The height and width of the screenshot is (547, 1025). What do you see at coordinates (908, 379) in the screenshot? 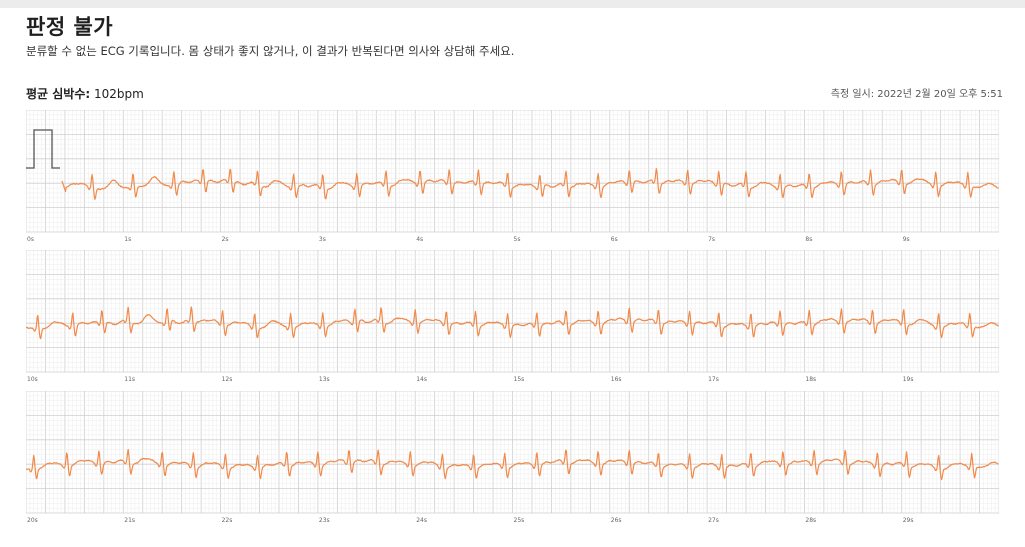
I see `time-tick-label: 19s` at bounding box center [908, 379].